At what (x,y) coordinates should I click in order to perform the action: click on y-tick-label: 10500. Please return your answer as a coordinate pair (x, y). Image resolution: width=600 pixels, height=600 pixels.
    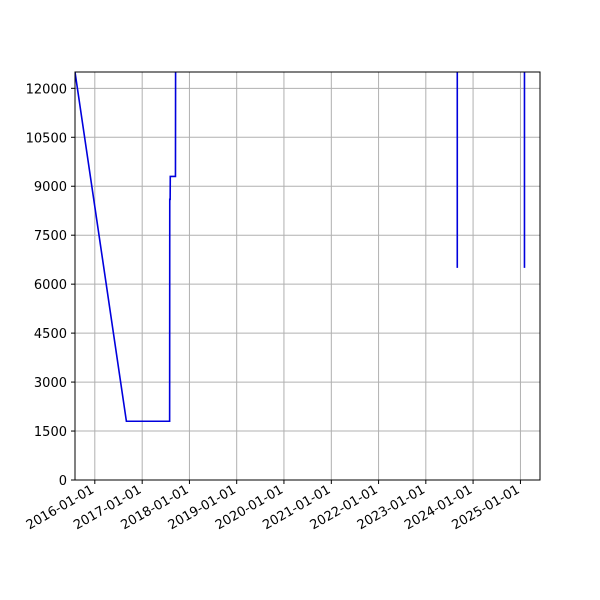
    Looking at the image, I should click on (46, 138).